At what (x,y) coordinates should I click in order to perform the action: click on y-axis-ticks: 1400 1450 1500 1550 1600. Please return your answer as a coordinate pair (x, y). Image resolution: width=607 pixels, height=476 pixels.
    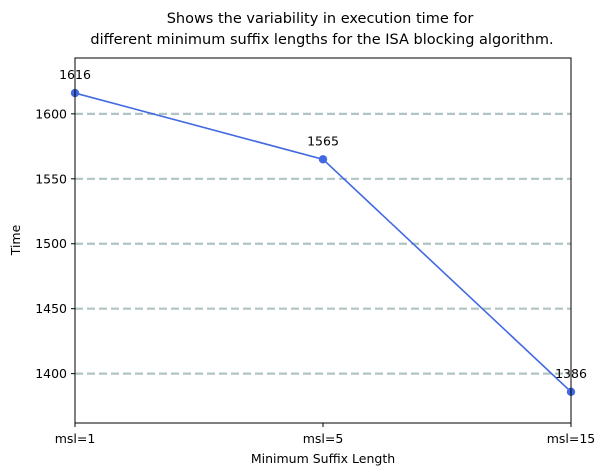
    Looking at the image, I should click on (55, 243).